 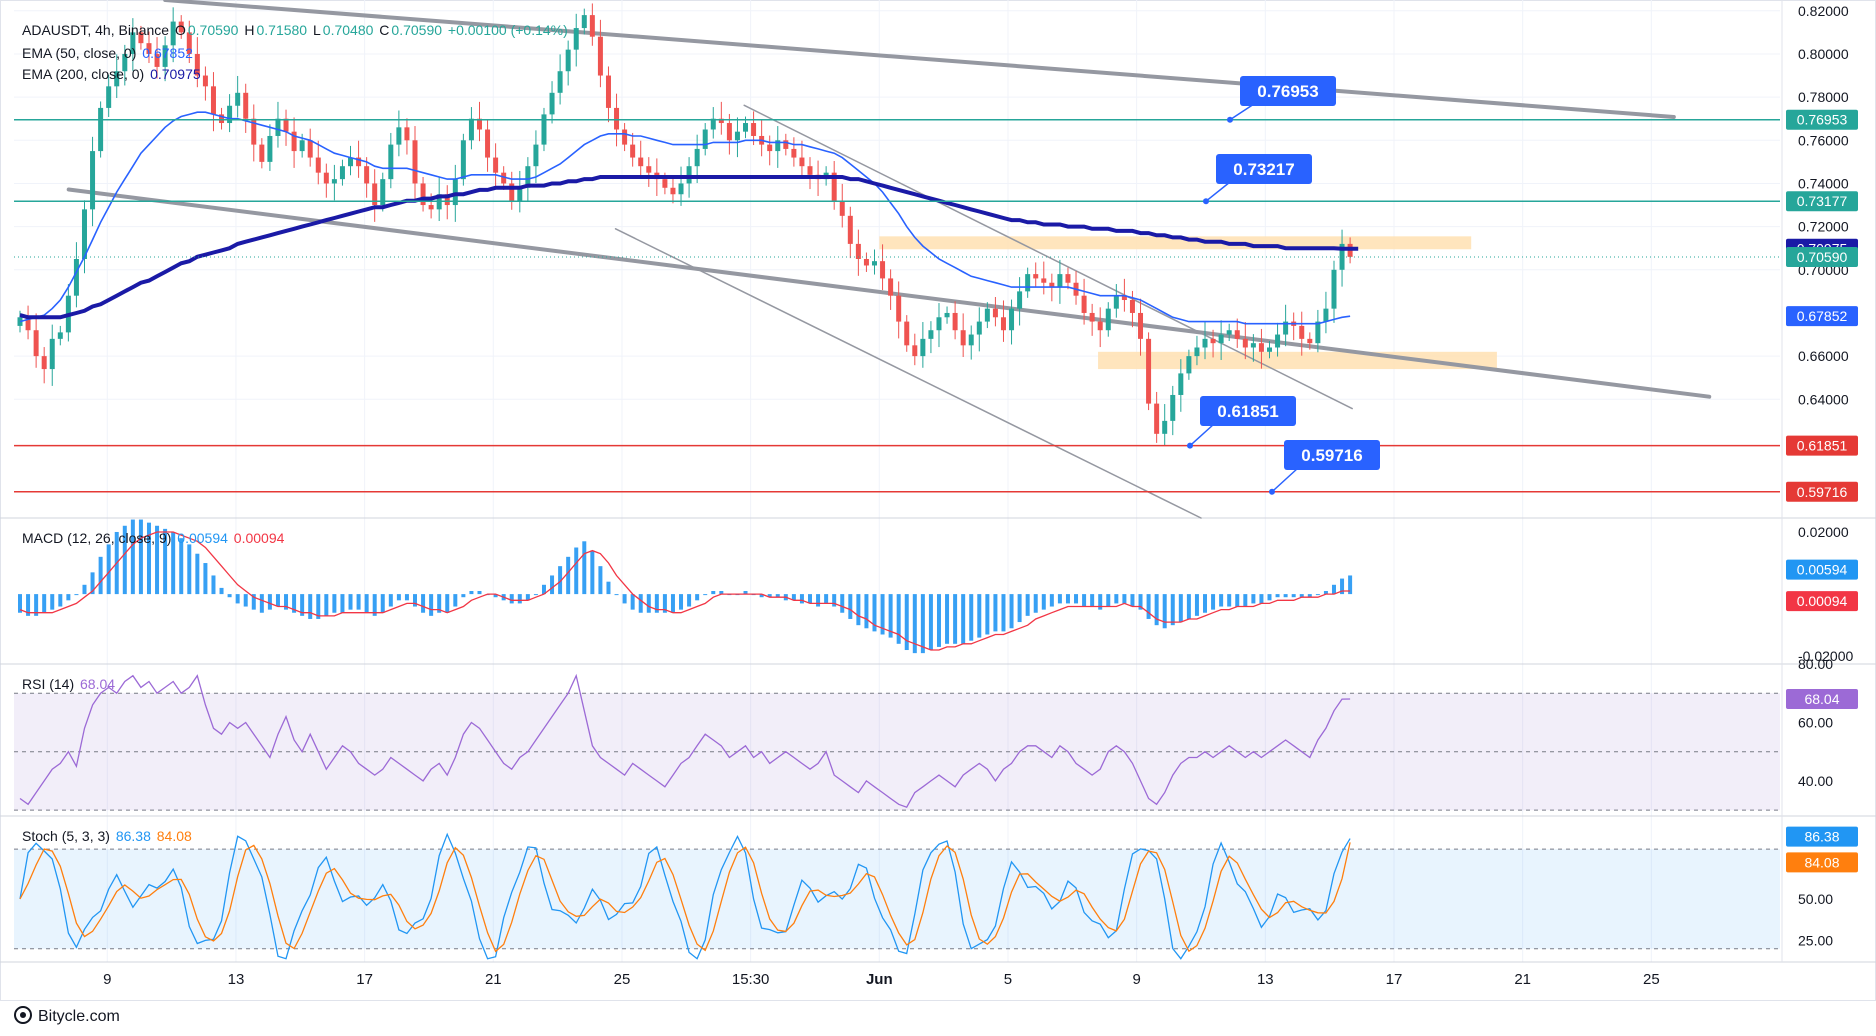 I want to click on price-axis-badge-text: 0.67852, so click(x=1822, y=316).